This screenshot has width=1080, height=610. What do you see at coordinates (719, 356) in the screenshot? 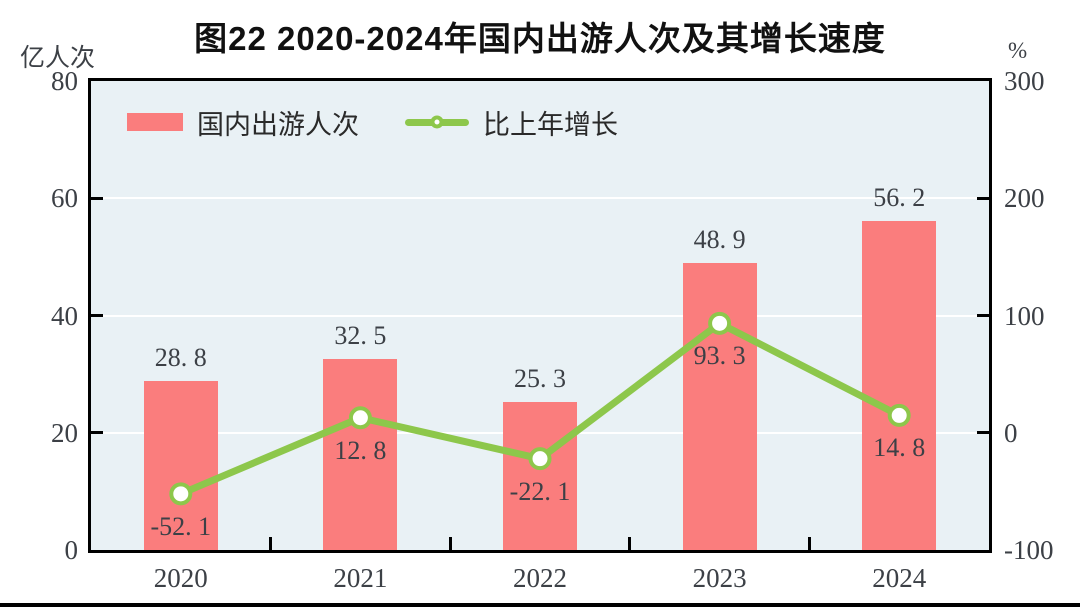
I see `growth-value-label: 93. 3` at bounding box center [719, 356].